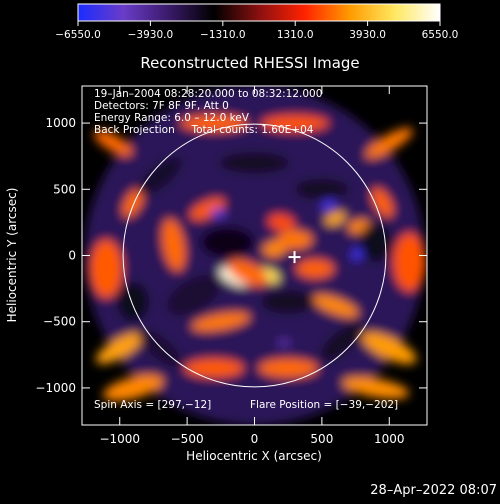  What do you see at coordinates (324, 405) in the screenshot?
I see `flare-position-label: Flare Position = [−39,−202]` at bounding box center [324, 405].